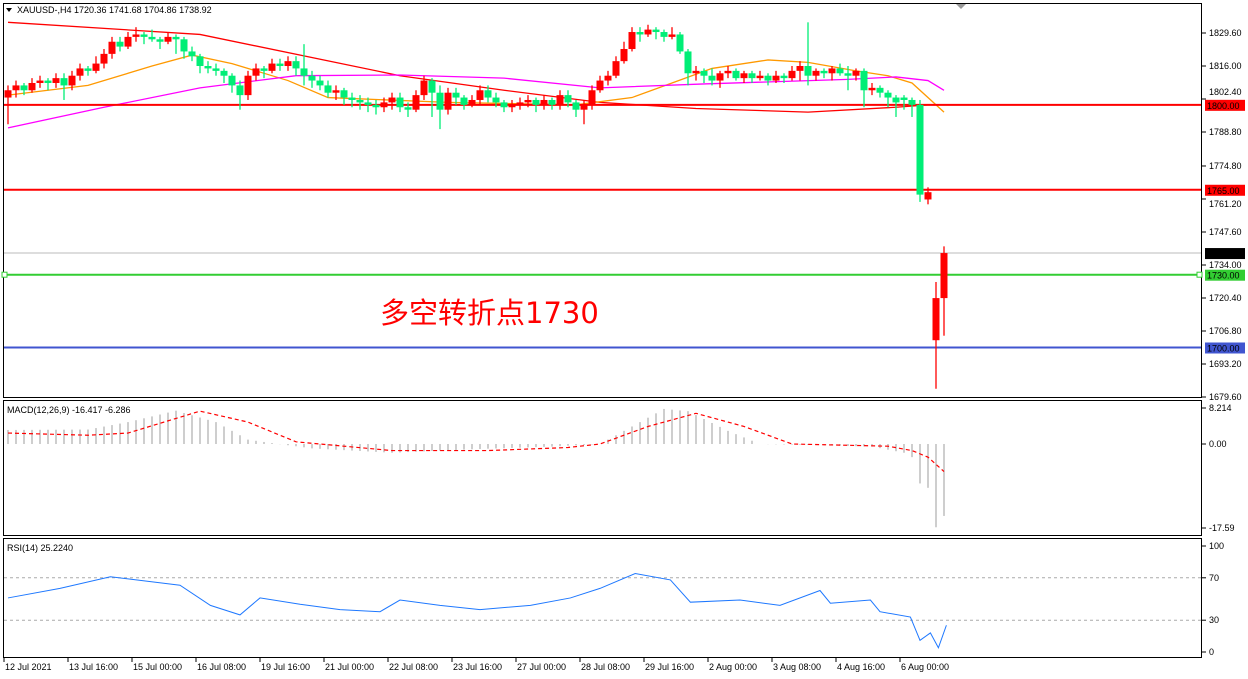 This screenshot has width=1248, height=679. Describe the element at coordinates (489, 313) in the screenshot. I see `annotation-text: 多空转折点1730` at that location.